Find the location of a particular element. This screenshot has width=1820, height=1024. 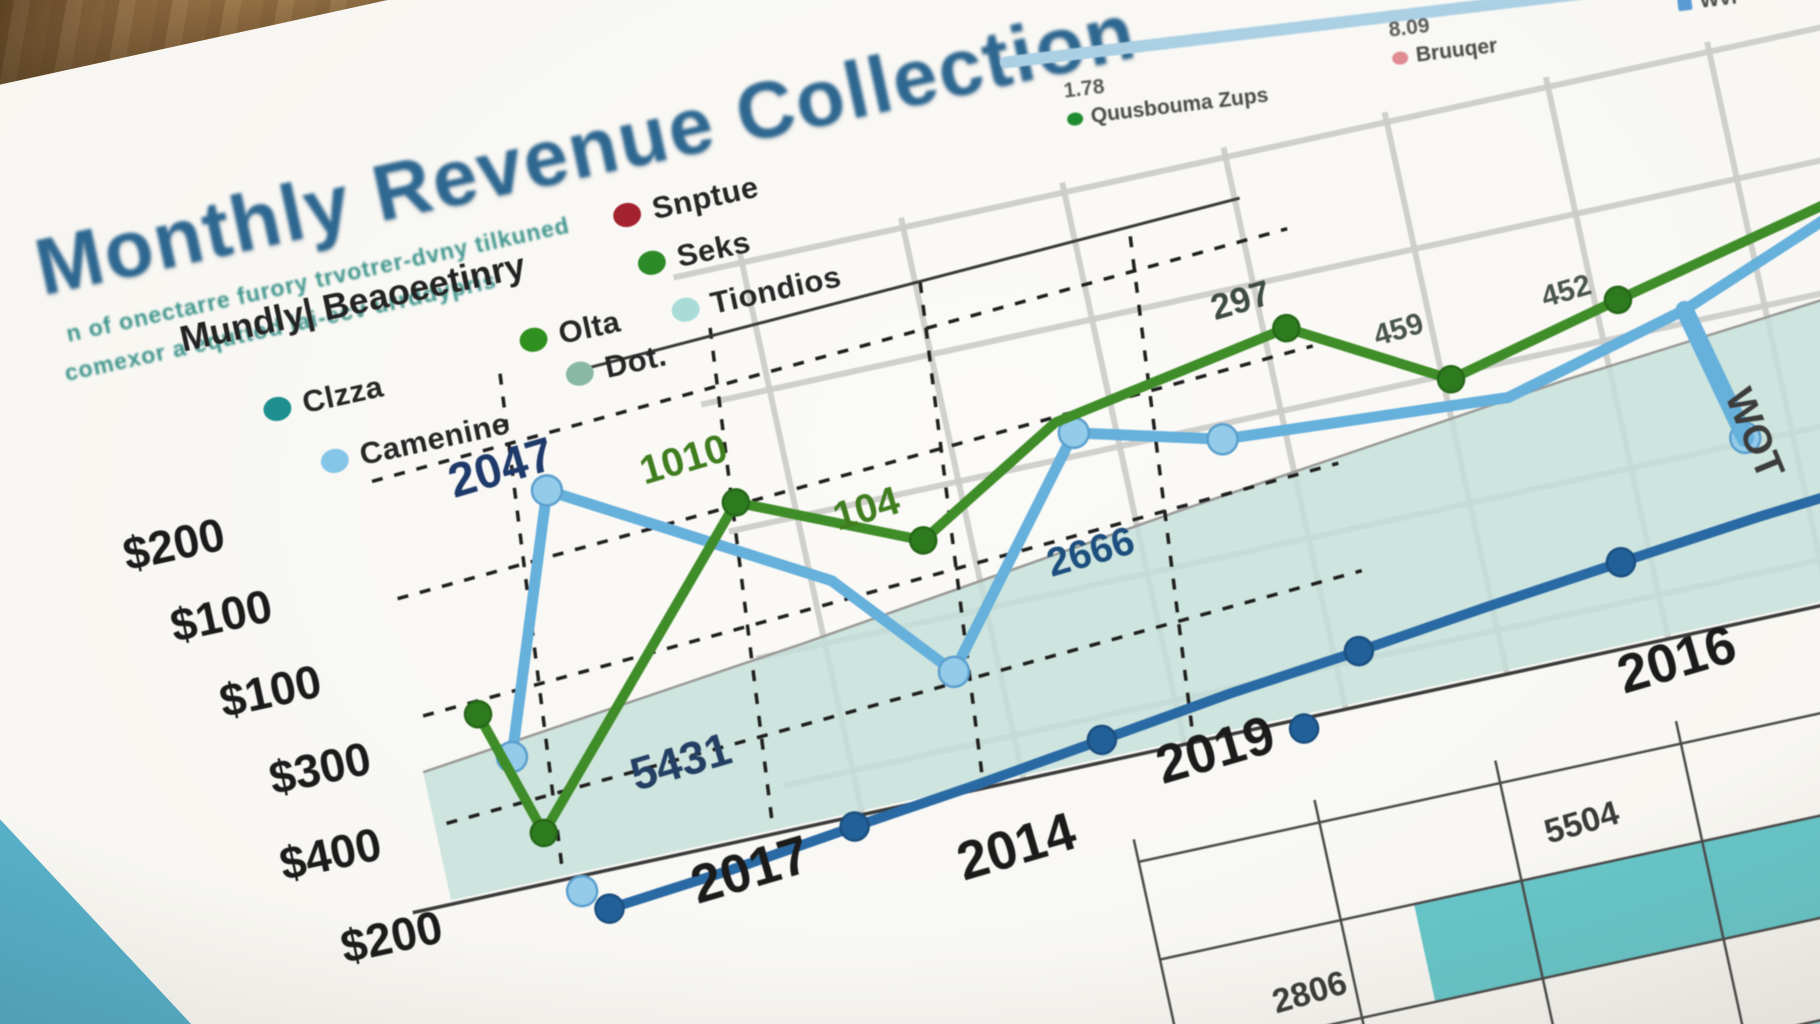

legend-item-label: Olta is located at coordinates (589, 327).